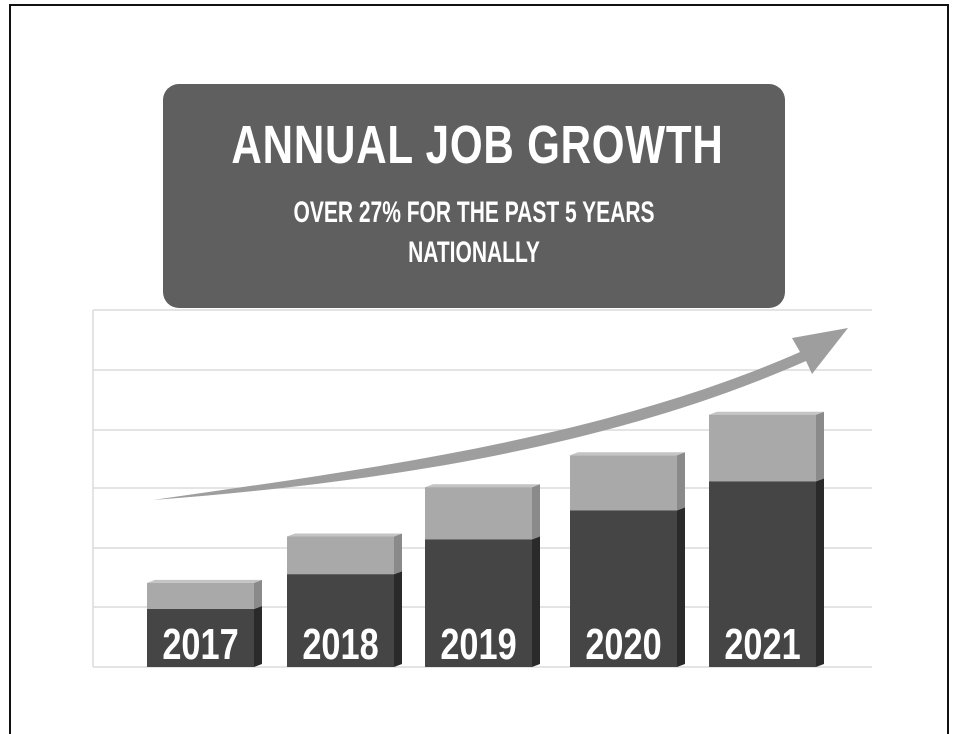 The image size is (953, 734). Describe the element at coordinates (200, 644) in the screenshot. I see `year-label: 2017` at that location.